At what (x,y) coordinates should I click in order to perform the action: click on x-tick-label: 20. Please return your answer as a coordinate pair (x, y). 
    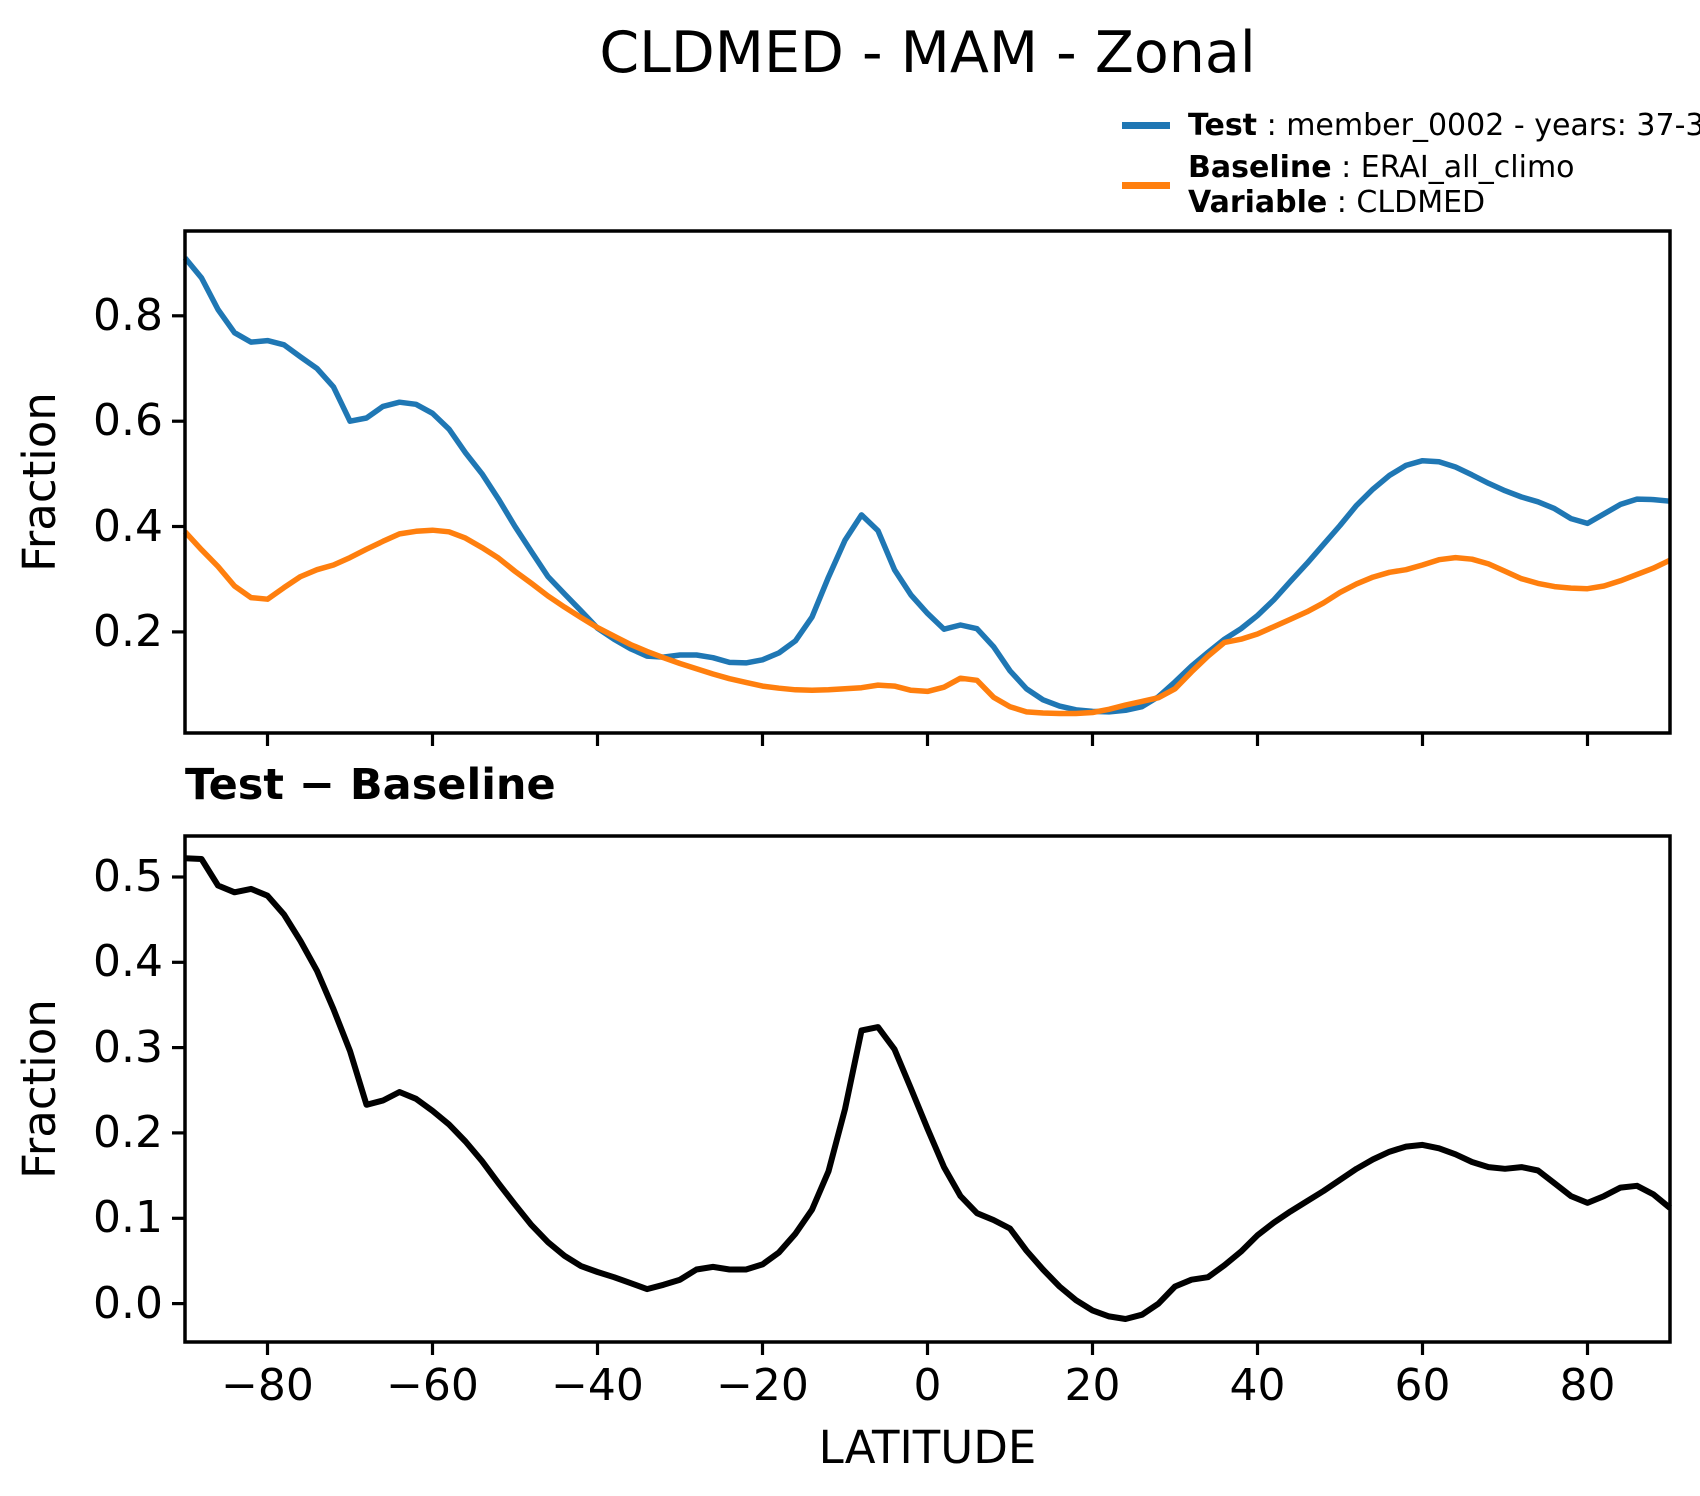
    Looking at the image, I should click on (1092, 1385).